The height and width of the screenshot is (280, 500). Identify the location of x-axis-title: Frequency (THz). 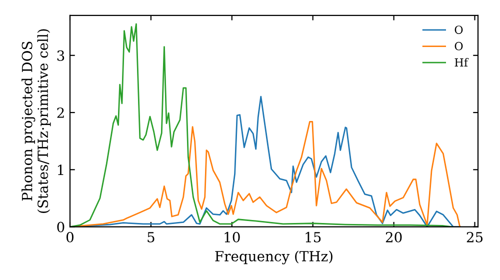
(273, 257).